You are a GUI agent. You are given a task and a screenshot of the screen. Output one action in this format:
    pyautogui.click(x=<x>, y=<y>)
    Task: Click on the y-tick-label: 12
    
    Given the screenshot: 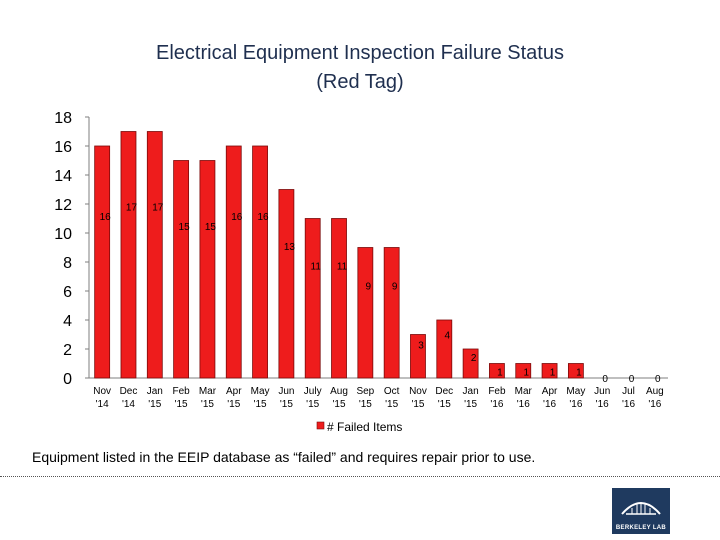 What is the action you would take?
    pyautogui.click(x=63, y=205)
    